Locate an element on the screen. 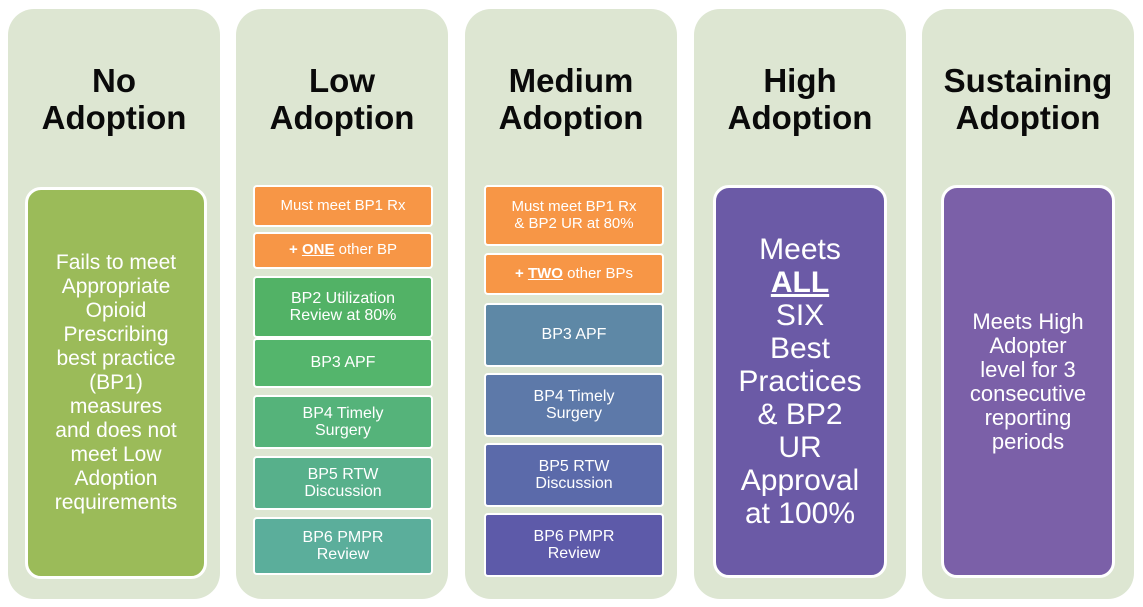 The width and height of the screenshot is (1143, 607). column-title: No Adoption is located at coordinates (114, 99).